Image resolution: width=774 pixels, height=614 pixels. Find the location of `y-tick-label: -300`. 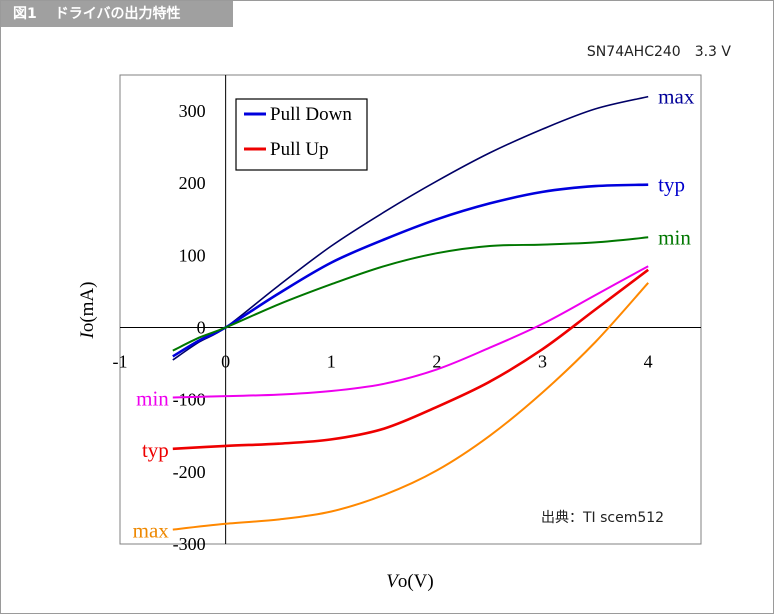

y-tick-label: -300 is located at coordinates (189, 544).